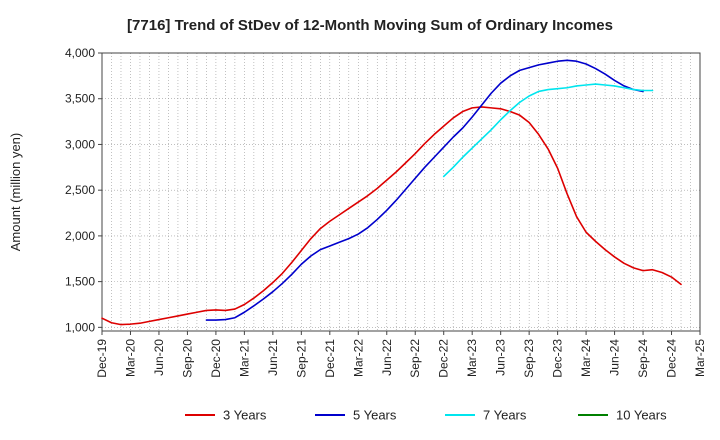  Describe the element at coordinates (244, 358) in the screenshot. I see `x-tick-label: Mar-21` at that location.